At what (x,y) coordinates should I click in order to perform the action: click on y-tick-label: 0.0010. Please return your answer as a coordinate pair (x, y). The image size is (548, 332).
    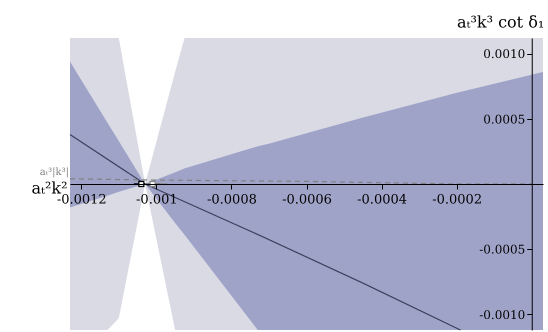
    Looking at the image, I should click on (504, 54).